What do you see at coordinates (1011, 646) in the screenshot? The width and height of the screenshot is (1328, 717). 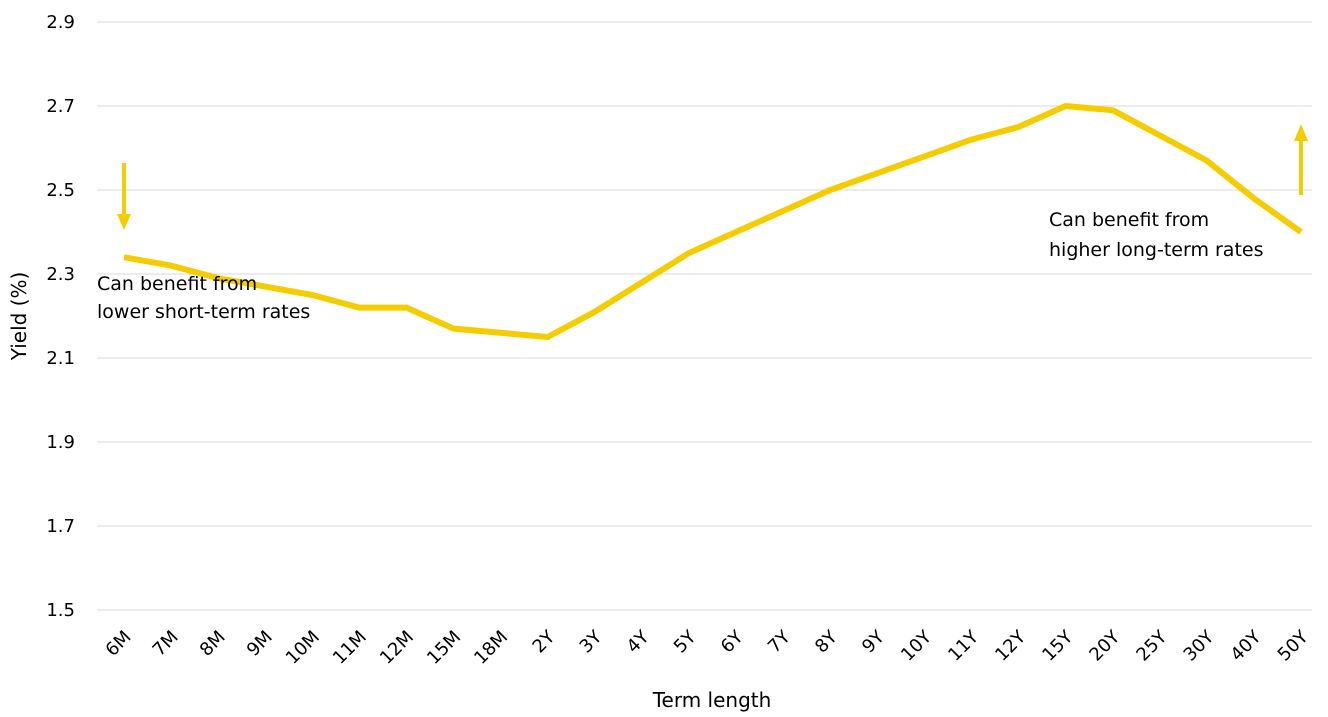 I see `x-tick-label: 12Y` at bounding box center [1011, 646].